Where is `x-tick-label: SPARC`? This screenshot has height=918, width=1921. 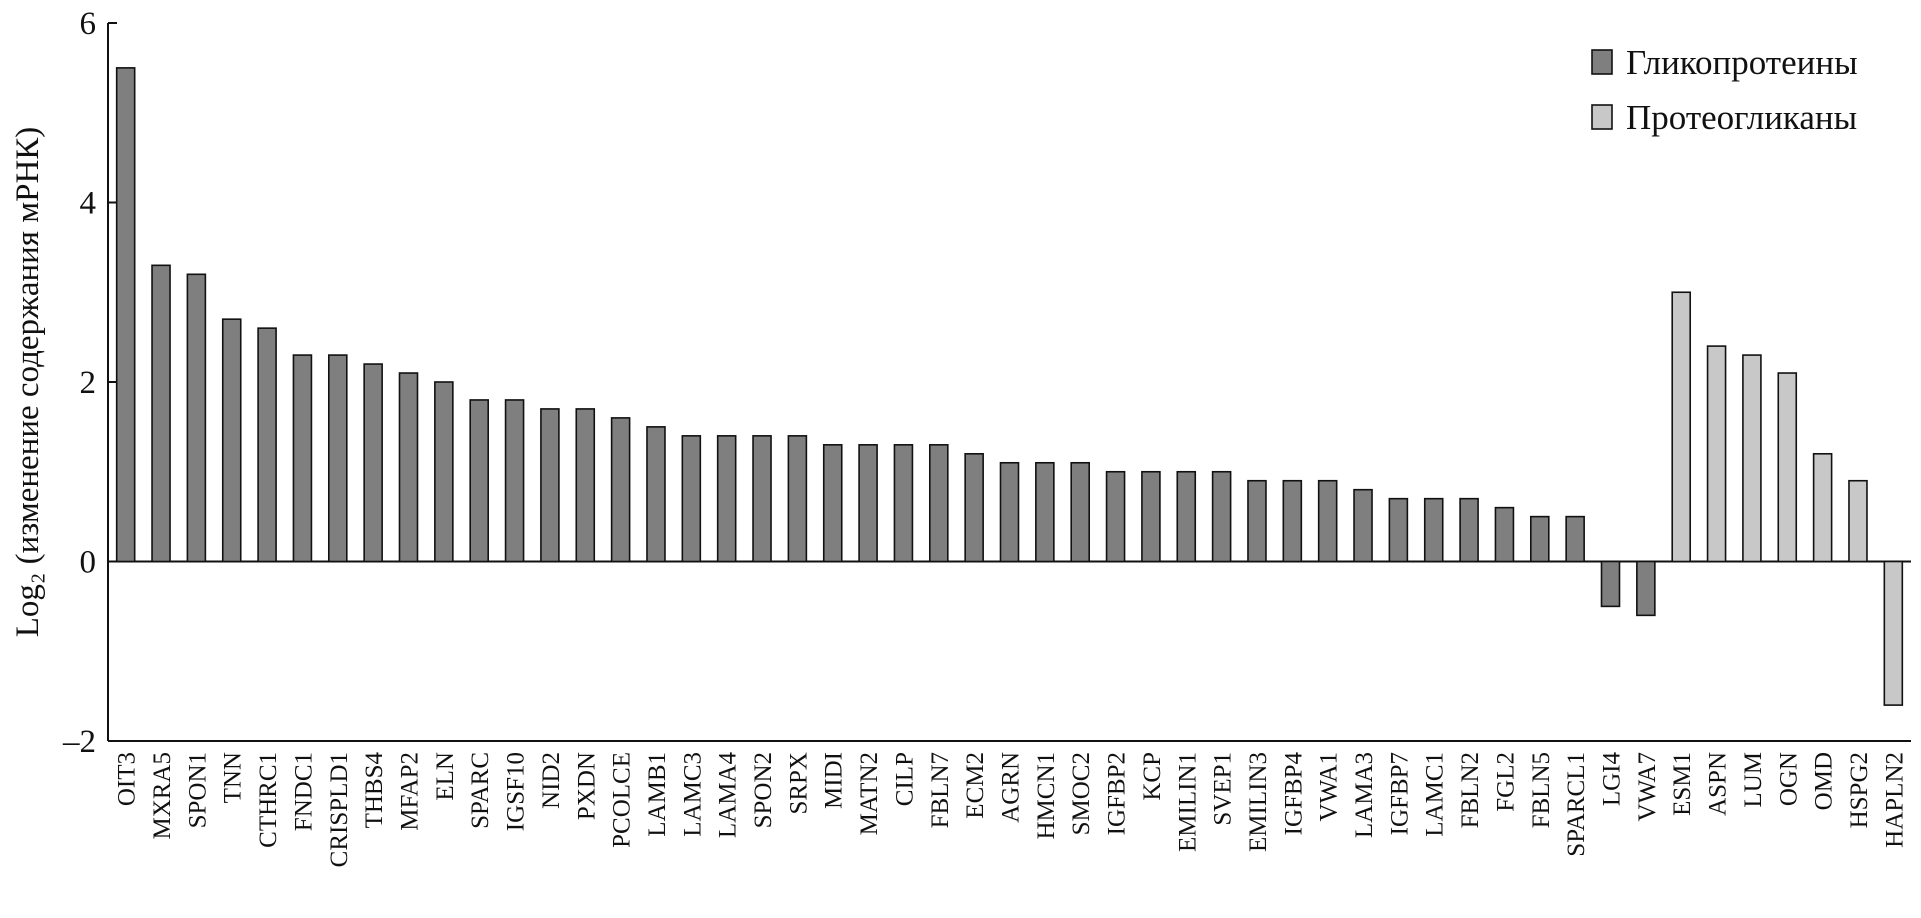
x-tick-label: SPARC is located at coordinates (480, 790).